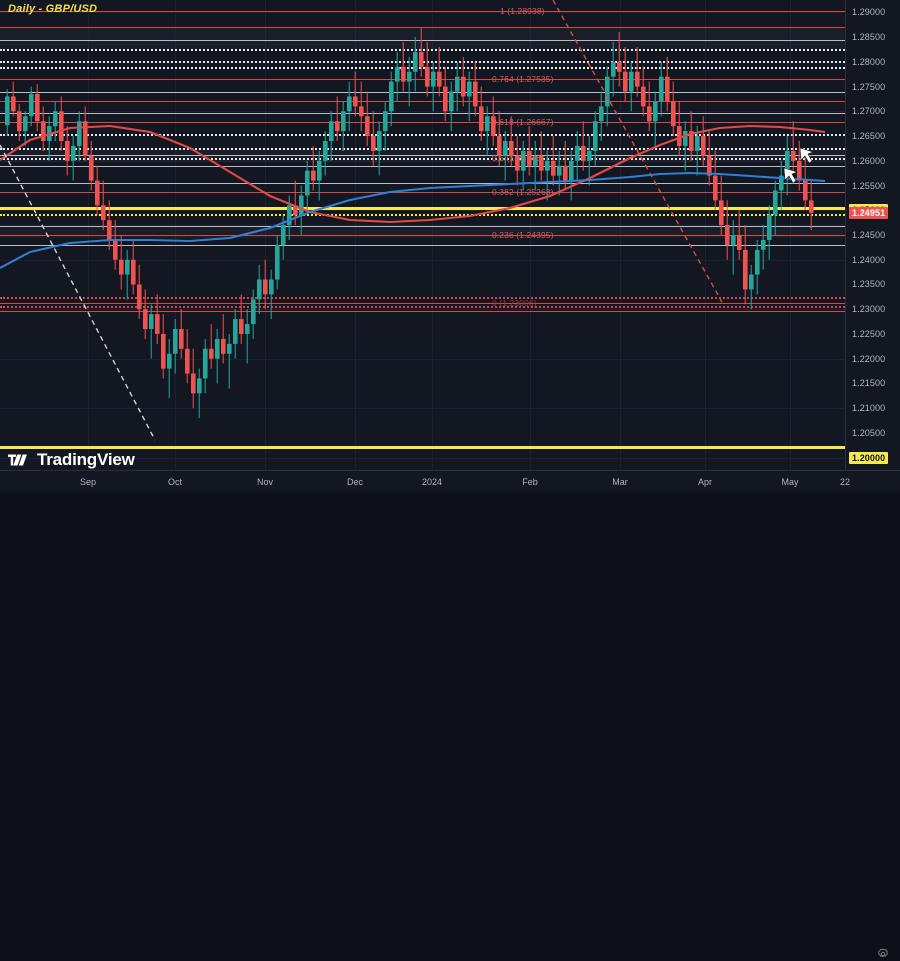 This screenshot has height=961, width=900. I want to click on price-axis-label: 1.20000, so click(869, 457).